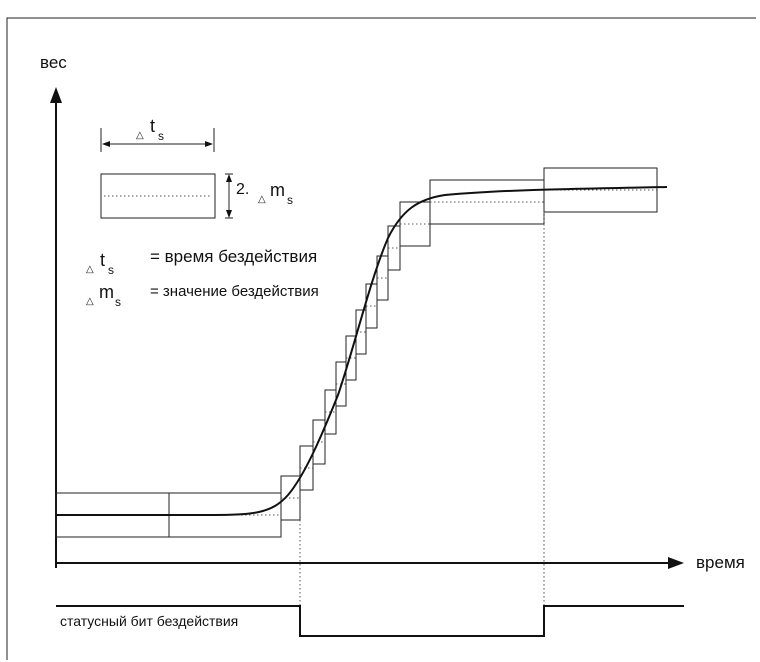 Image resolution: width=760 pixels, height=662 pixels. What do you see at coordinates (262, 199) in the screenshot?
I see `legend-delta-icon-2: △` at bounding box center [262, 199].